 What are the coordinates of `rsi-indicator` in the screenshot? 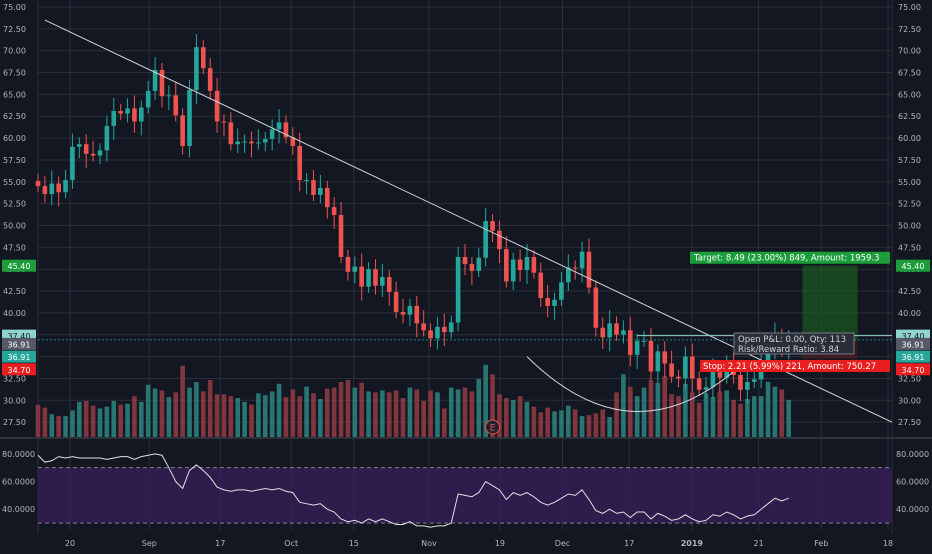 It's located at (413, 490).